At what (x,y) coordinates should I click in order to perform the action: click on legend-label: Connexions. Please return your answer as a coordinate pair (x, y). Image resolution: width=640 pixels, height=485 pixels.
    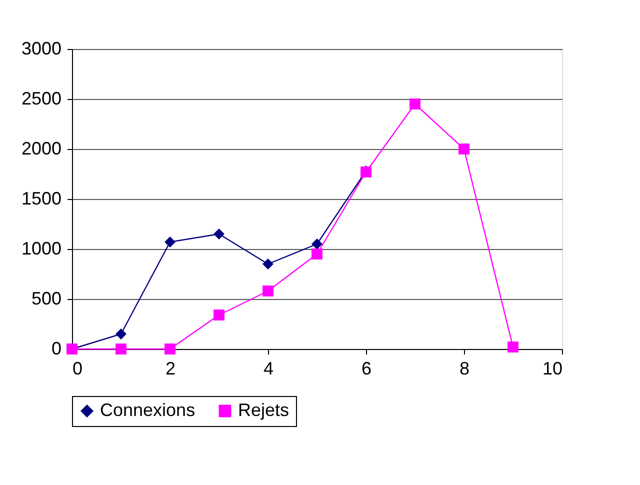
    Looking at the image, I should click on (148, 410).